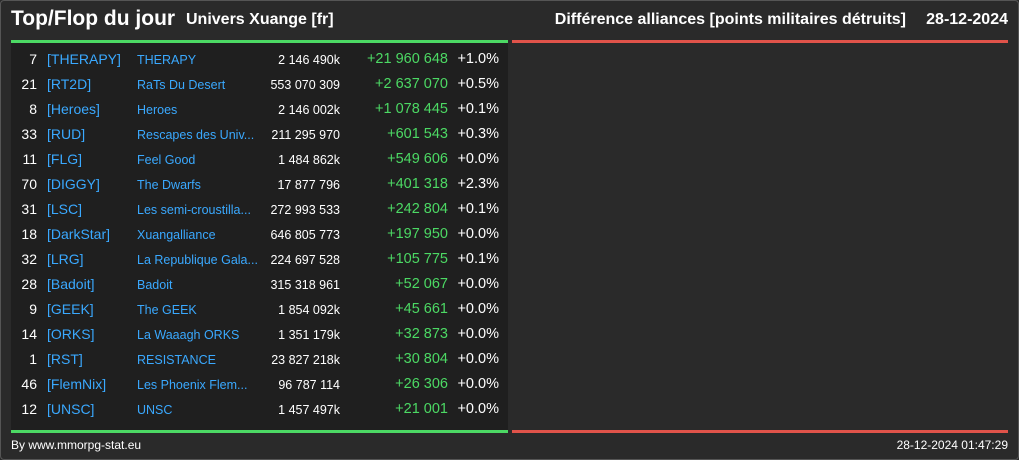 This screenshot has width=1019, height=460. I want to click on alliance-tag-link: [DarkStar], so click(79, 234).